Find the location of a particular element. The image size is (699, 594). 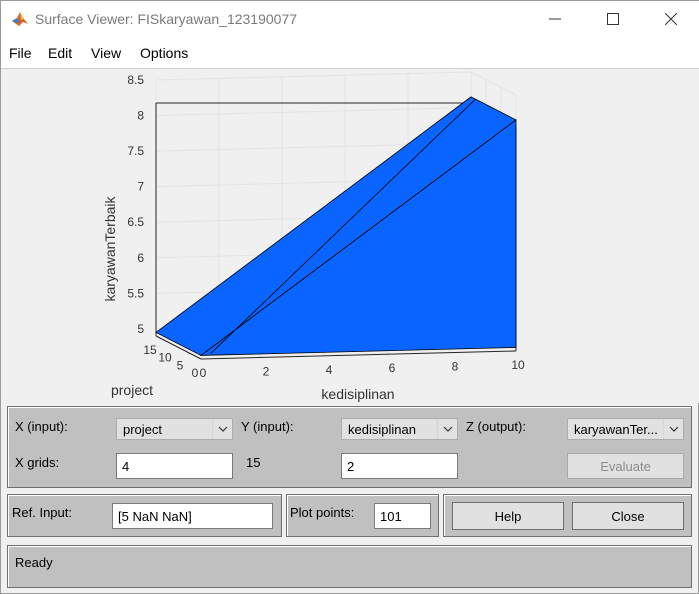

status-text: Ready is located at coordinates (34, 562).